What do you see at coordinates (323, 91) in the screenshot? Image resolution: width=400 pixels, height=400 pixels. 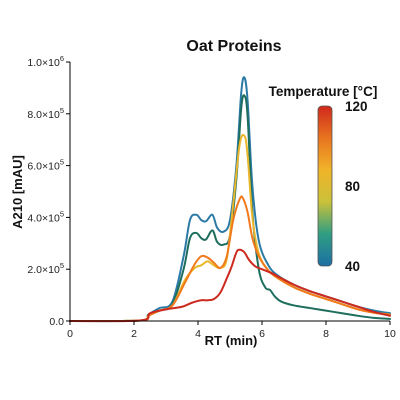 I see `colorbar-title: Temperature [°C]` at bounding box center [323, 91].